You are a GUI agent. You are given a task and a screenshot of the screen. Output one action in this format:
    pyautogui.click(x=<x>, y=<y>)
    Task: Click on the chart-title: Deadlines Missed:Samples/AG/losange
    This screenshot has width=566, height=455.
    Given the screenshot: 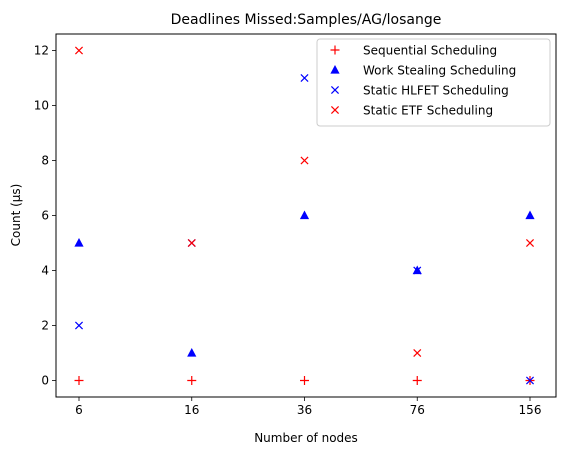 What is the action you would take?
    pyautogui.click(x=306, y=20)
    